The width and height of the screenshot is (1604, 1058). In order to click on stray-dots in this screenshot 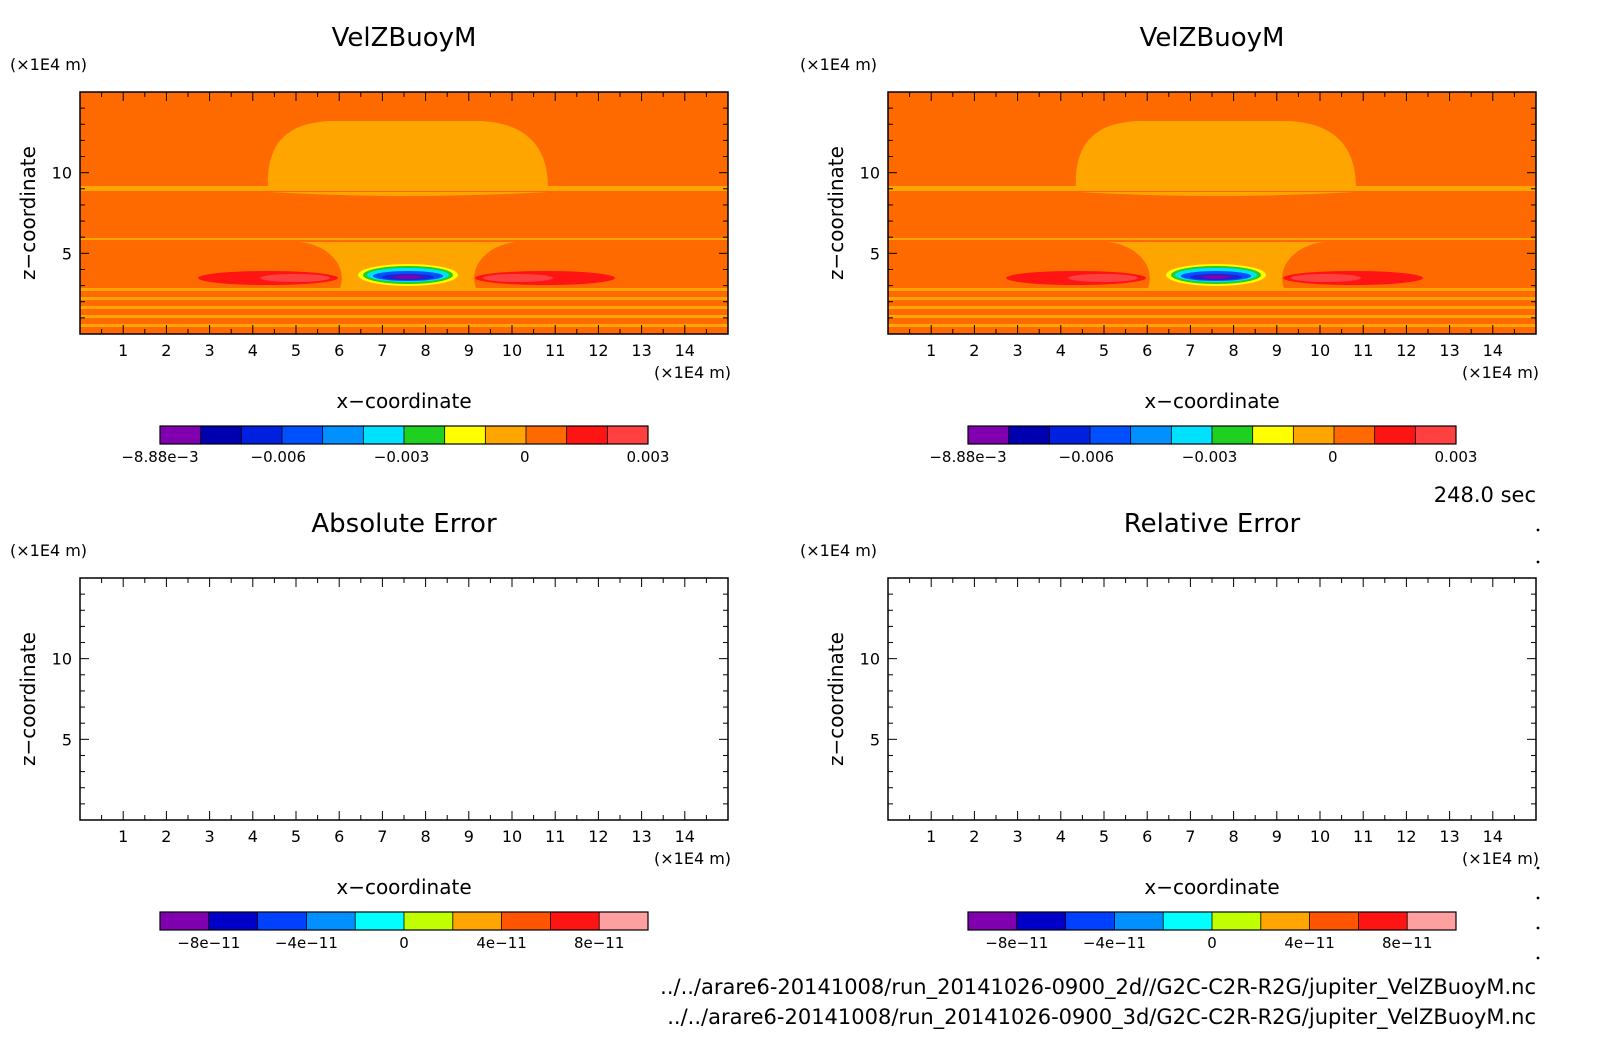, I will do `click(1538, 744)`.